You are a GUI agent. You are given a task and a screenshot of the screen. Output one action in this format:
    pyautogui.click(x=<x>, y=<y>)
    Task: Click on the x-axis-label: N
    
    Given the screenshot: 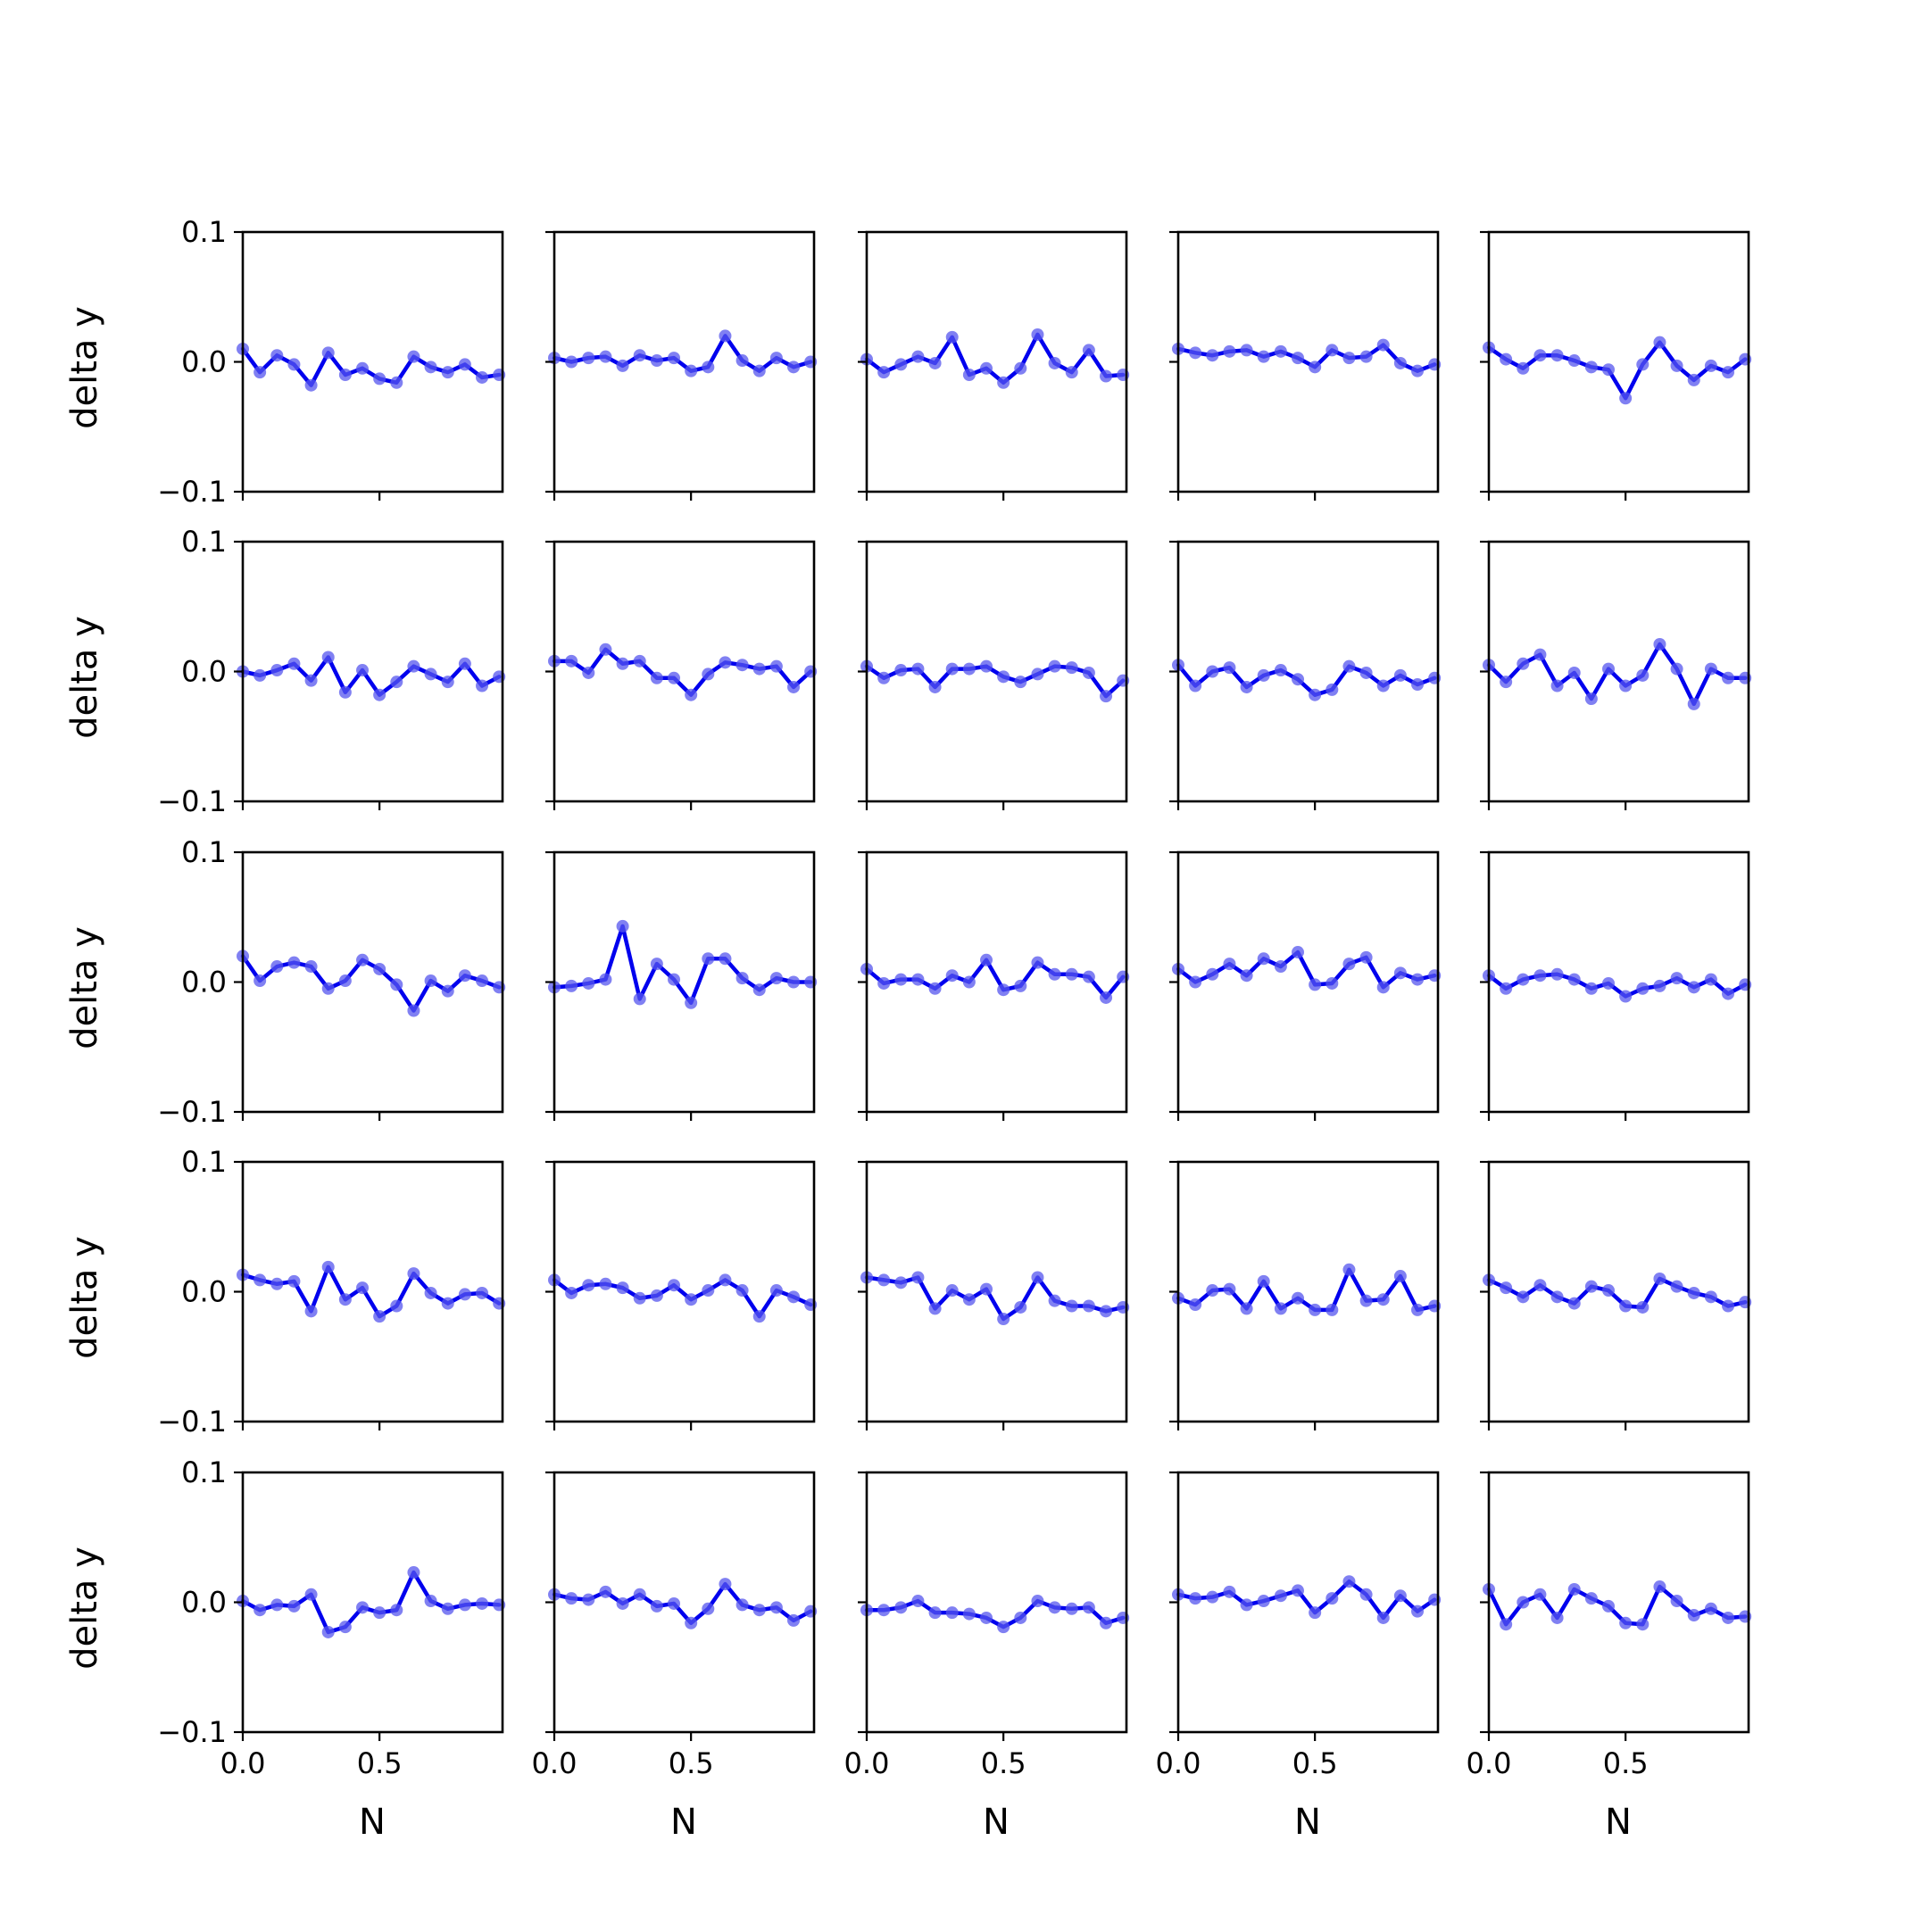 What is the action you would take?
    pyautogui.click(x=683, y=1822)
    